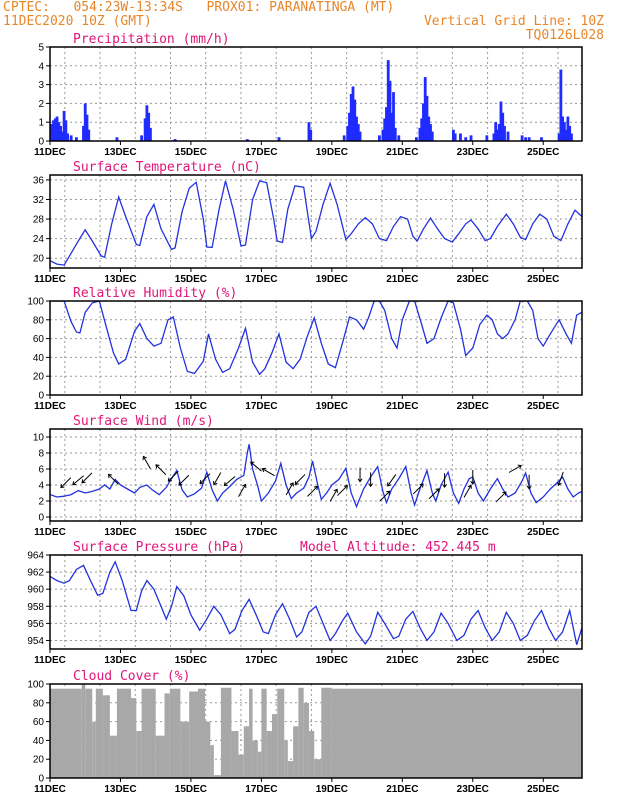  What do you see at coordinates (316, 603) in the screenshot?
I see `series-line-pres` at bounding box center [316, 603].